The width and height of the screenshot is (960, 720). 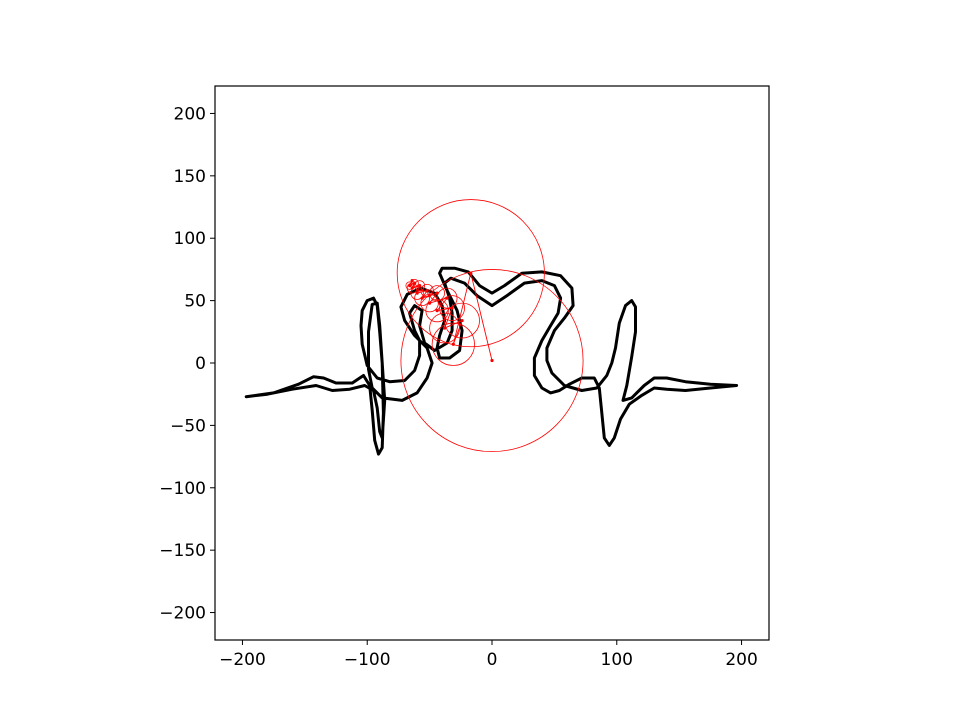 I want to click on y-tick-label: 50, so click(x=195, y=302).